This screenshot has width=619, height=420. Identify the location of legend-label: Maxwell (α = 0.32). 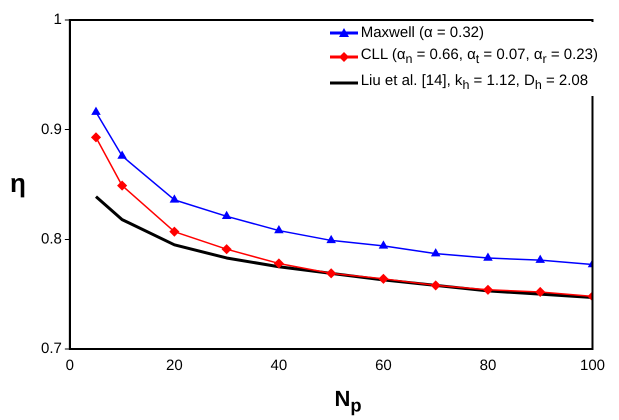
(422, 33).